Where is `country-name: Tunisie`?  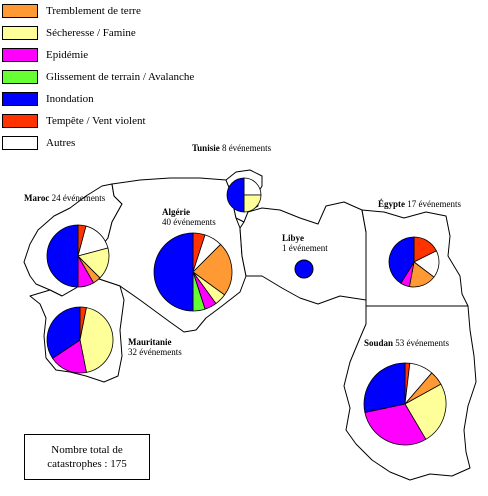 country-name: Tunisie is located at coordinates (206, 148).